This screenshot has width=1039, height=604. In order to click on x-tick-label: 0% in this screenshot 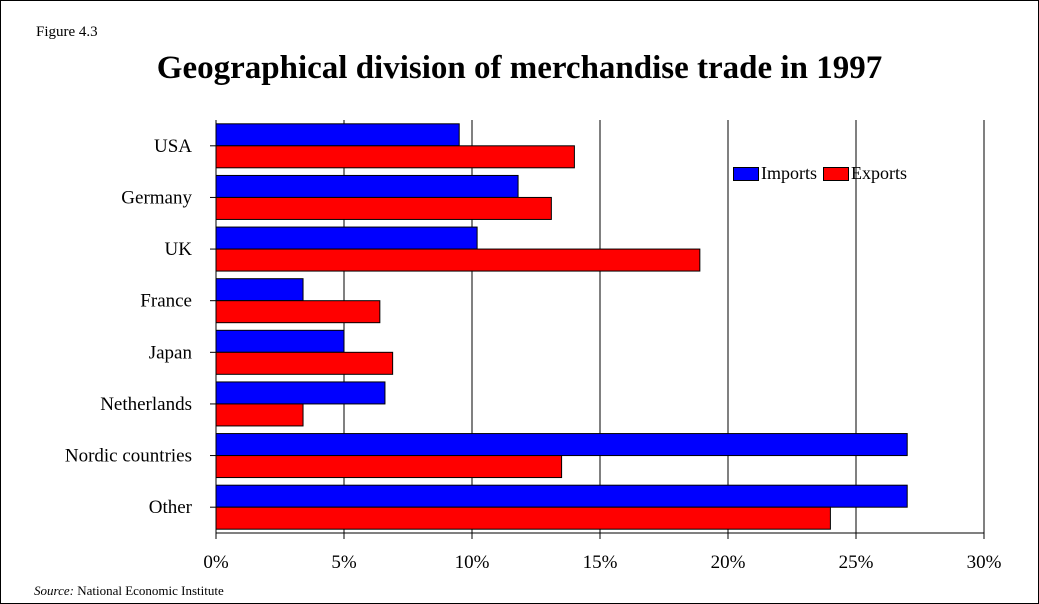, I will do `click(216, 562)`.